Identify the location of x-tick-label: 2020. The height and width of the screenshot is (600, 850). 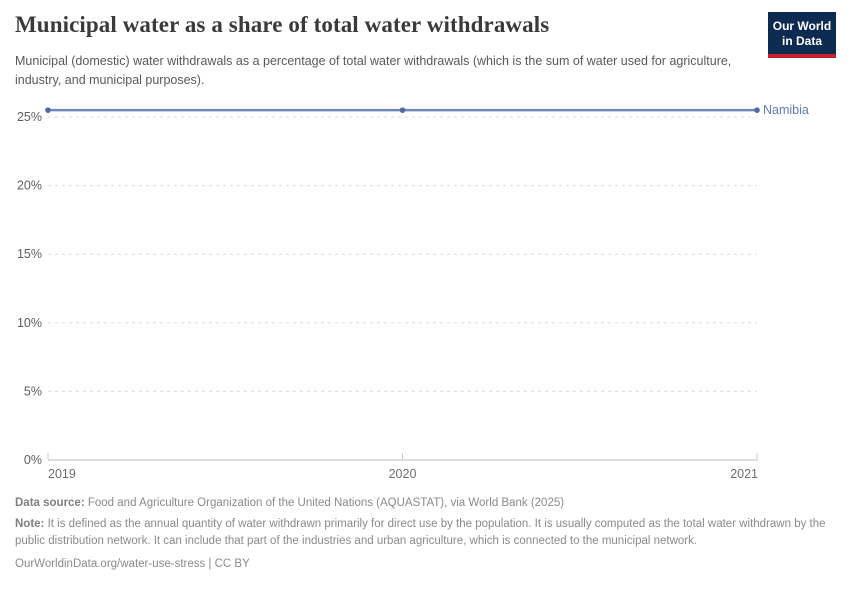
(403, 474).